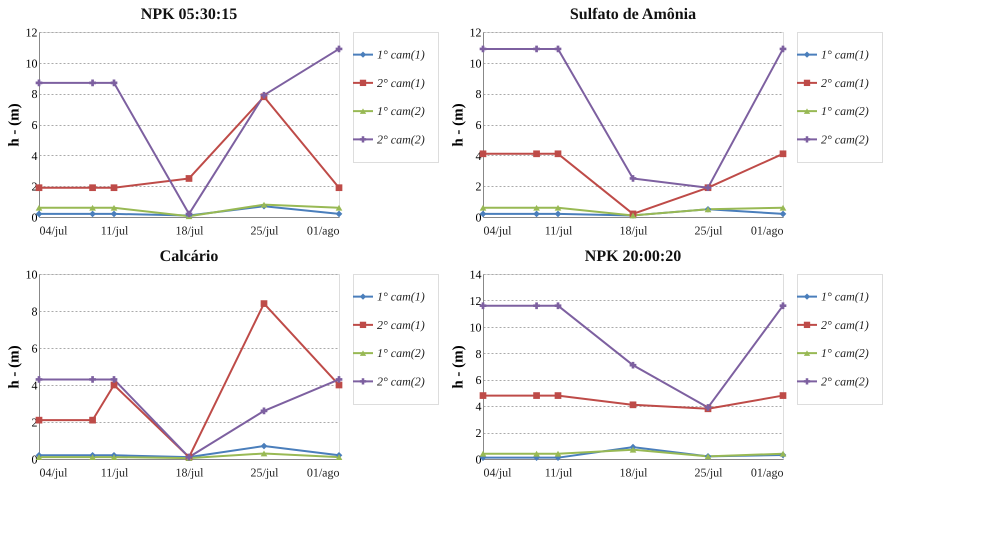 Image resolution: width=989 pixels, height=558 pixels. Describe the element at coordinates (633, 14) in the screenshot. I see `chart-title: Sulfato de Amônia` at that location.